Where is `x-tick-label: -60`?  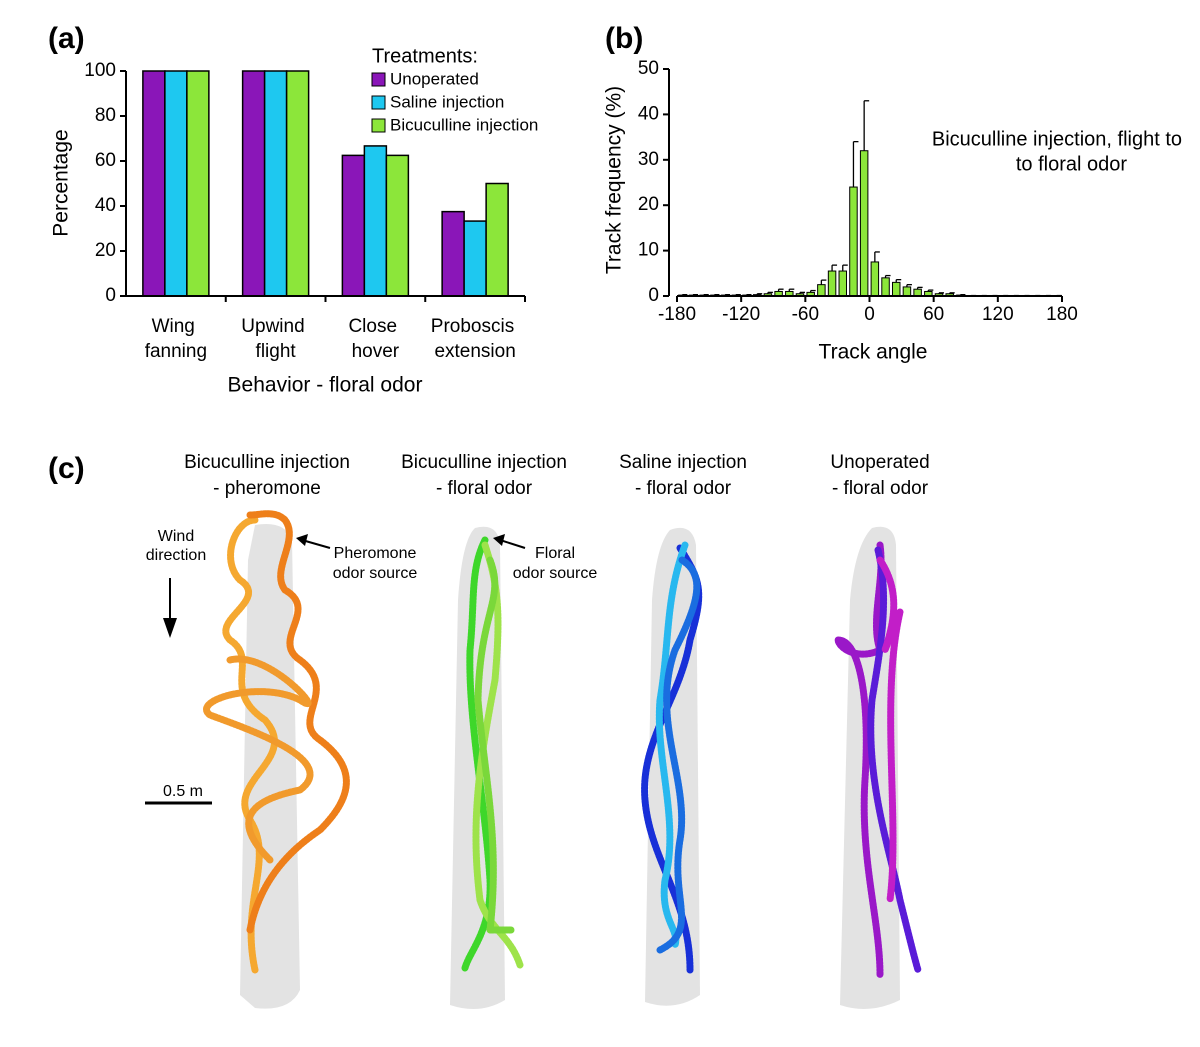 x-tick-label: -60 is located at coordinates (805, 314).